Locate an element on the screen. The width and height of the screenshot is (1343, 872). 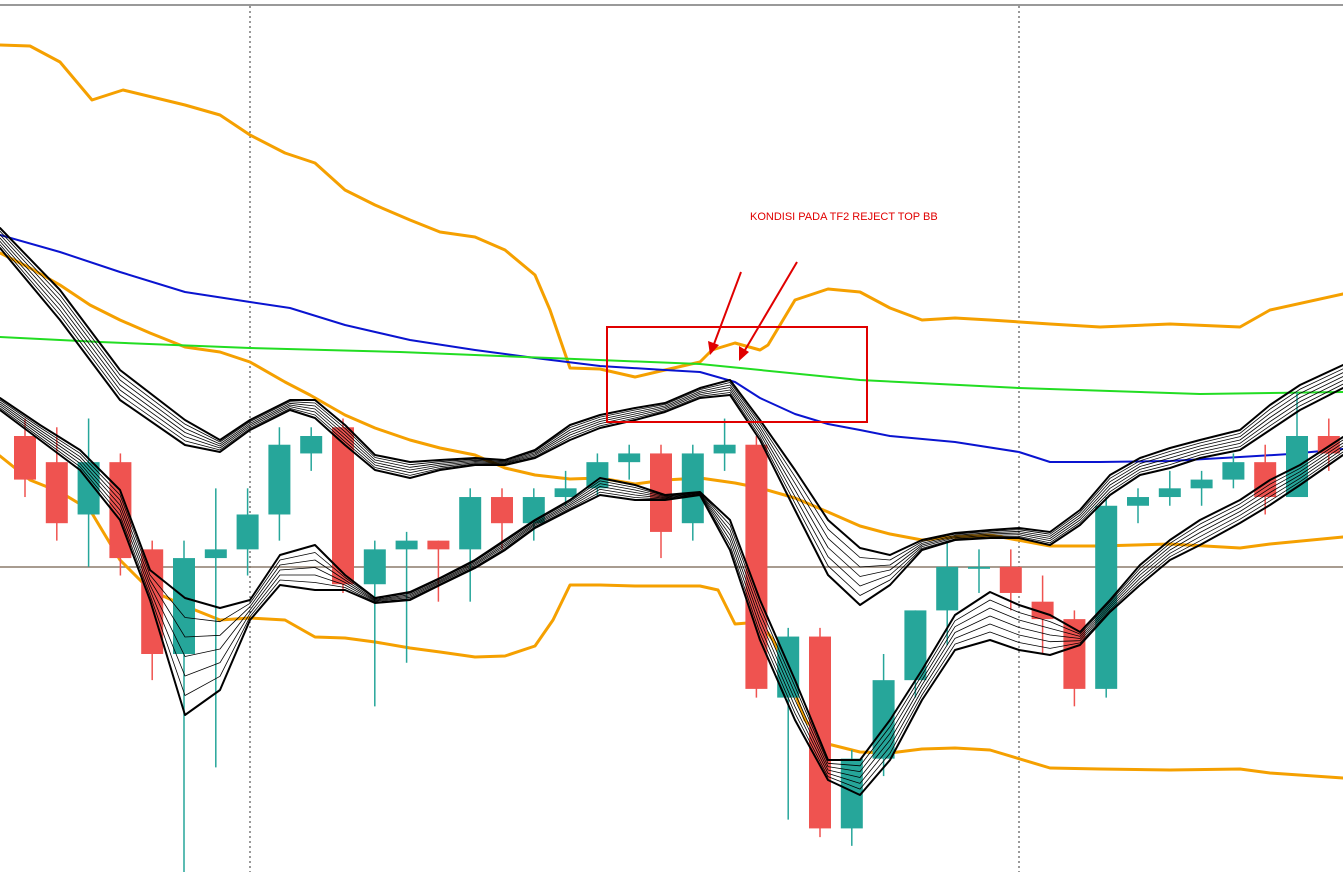
highlight-box is located at coordinates (737, 374).